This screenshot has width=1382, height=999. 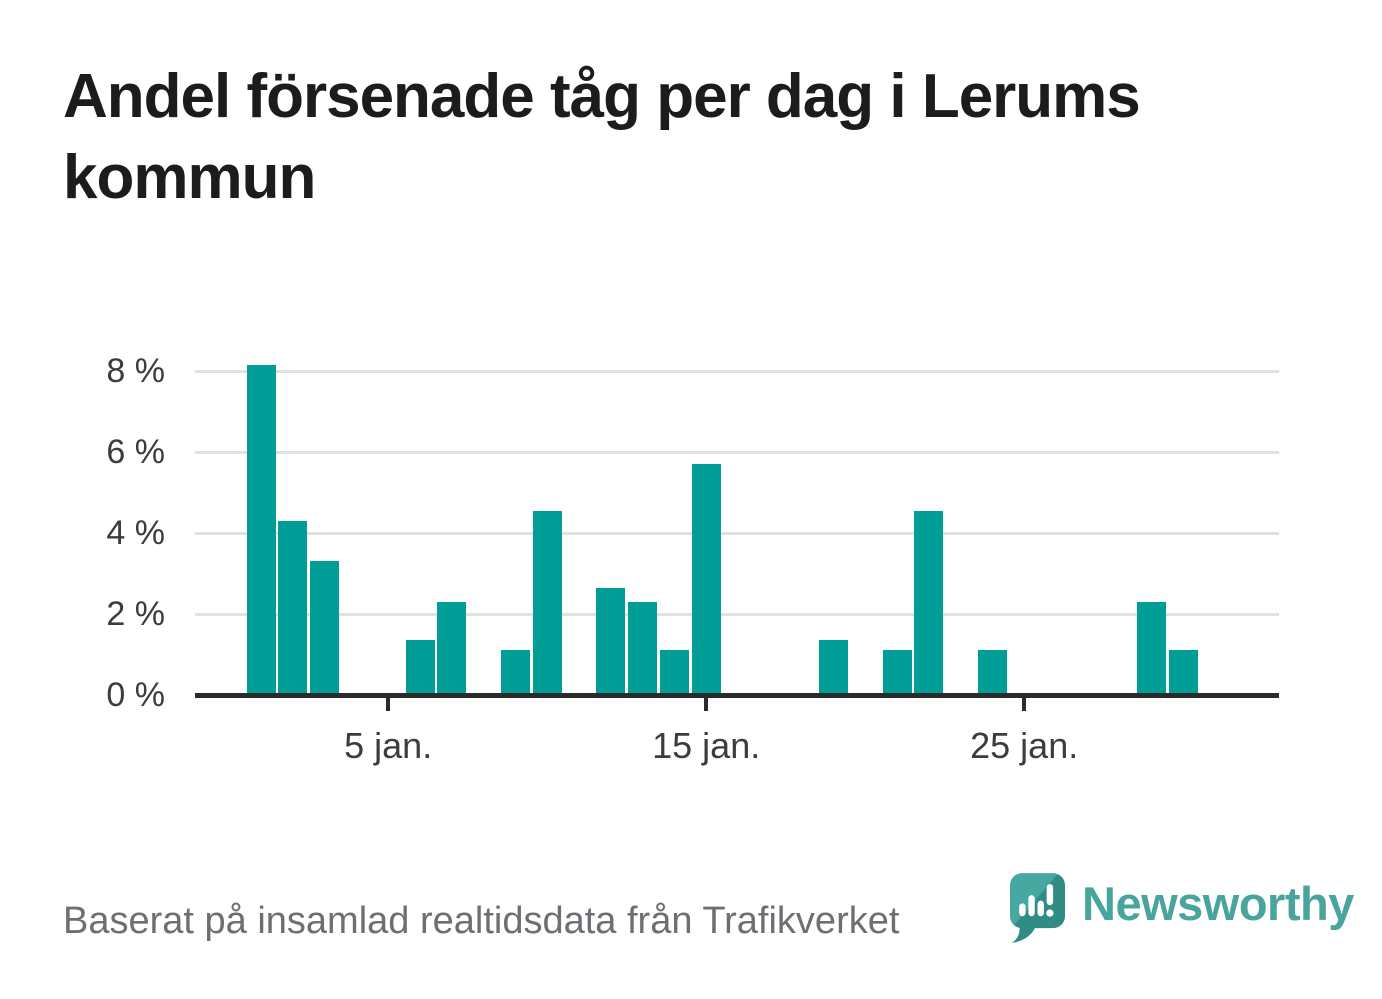 I want to click on bar-15-jan, so click(x=706, y=579).